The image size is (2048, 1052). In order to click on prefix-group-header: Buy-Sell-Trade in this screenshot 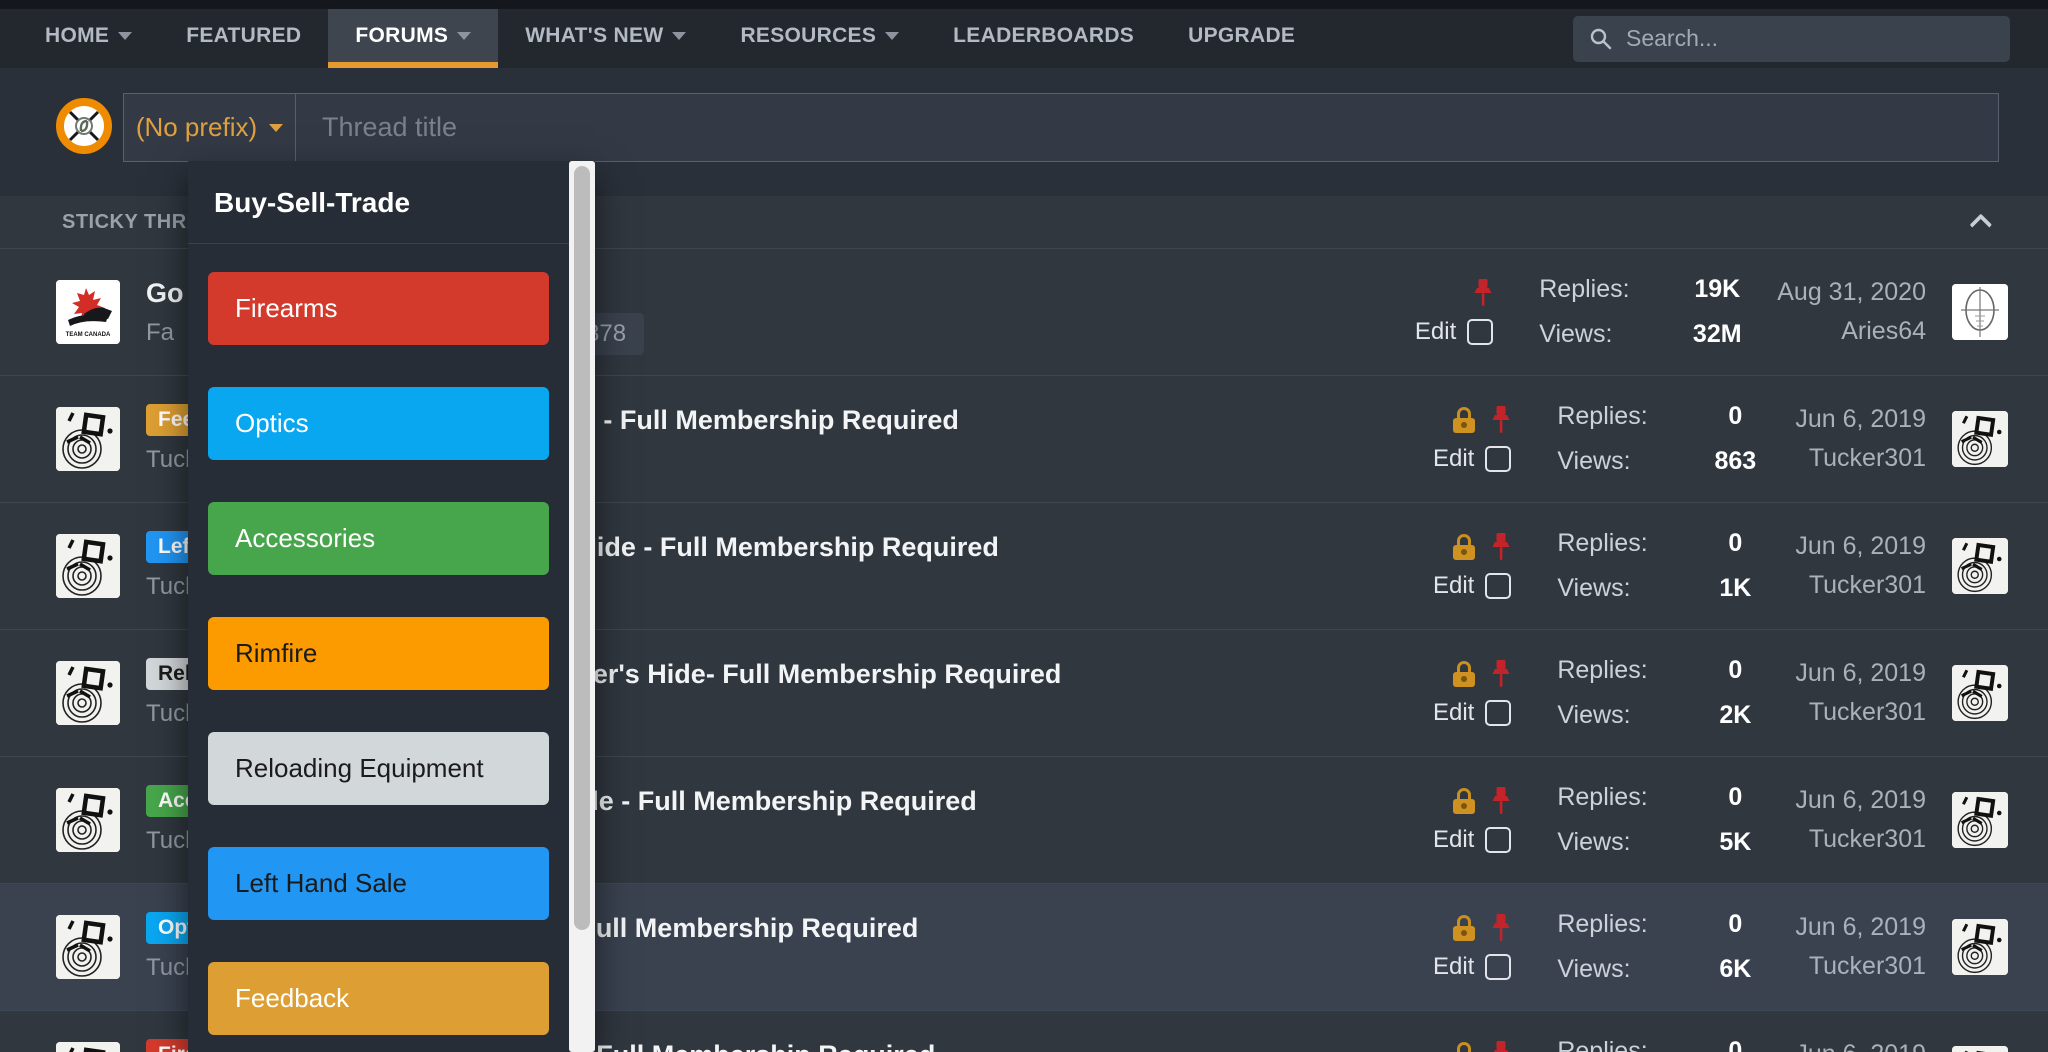, I will do `click(312, 202)`.